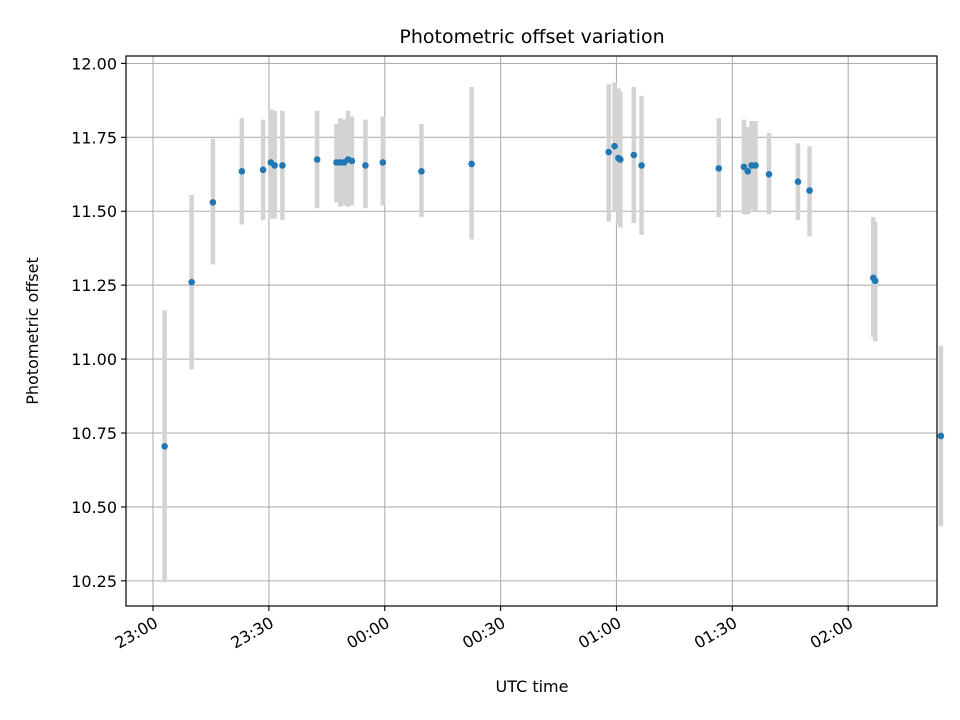 The height and width of the screenshot is (720, 960). Describe the element at coordinates (98, 322) in the screenshot. I see `y-axis: 10.25 10.50 10.75 11.00 11.25 11.50 11.75 12.00` at that location.